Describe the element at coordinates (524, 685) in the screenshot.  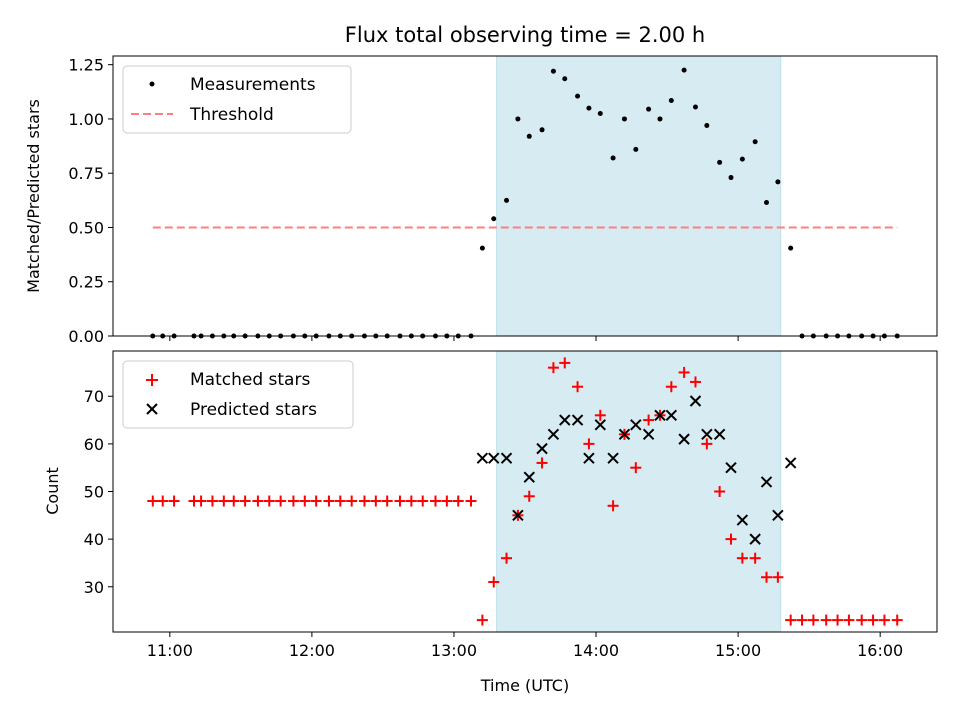
I see `x-axis-label: Time (UTC)` at that location.